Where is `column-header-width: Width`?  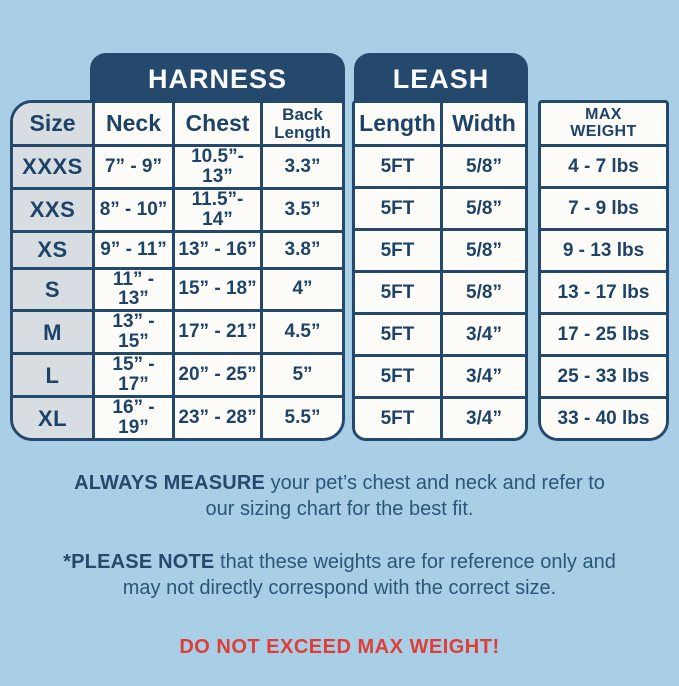 column-header-width: Width is located at coordinates (482, 123).